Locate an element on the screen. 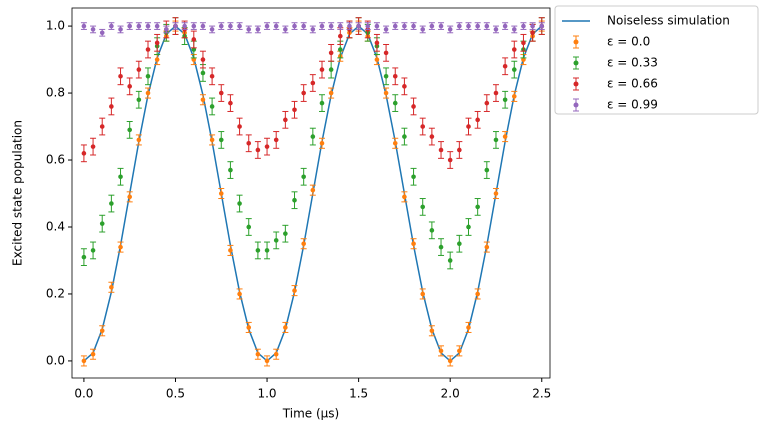 This screenshot has height=436, width=763. y-axis-label: Excited state population is located at coordinates (18, 193).